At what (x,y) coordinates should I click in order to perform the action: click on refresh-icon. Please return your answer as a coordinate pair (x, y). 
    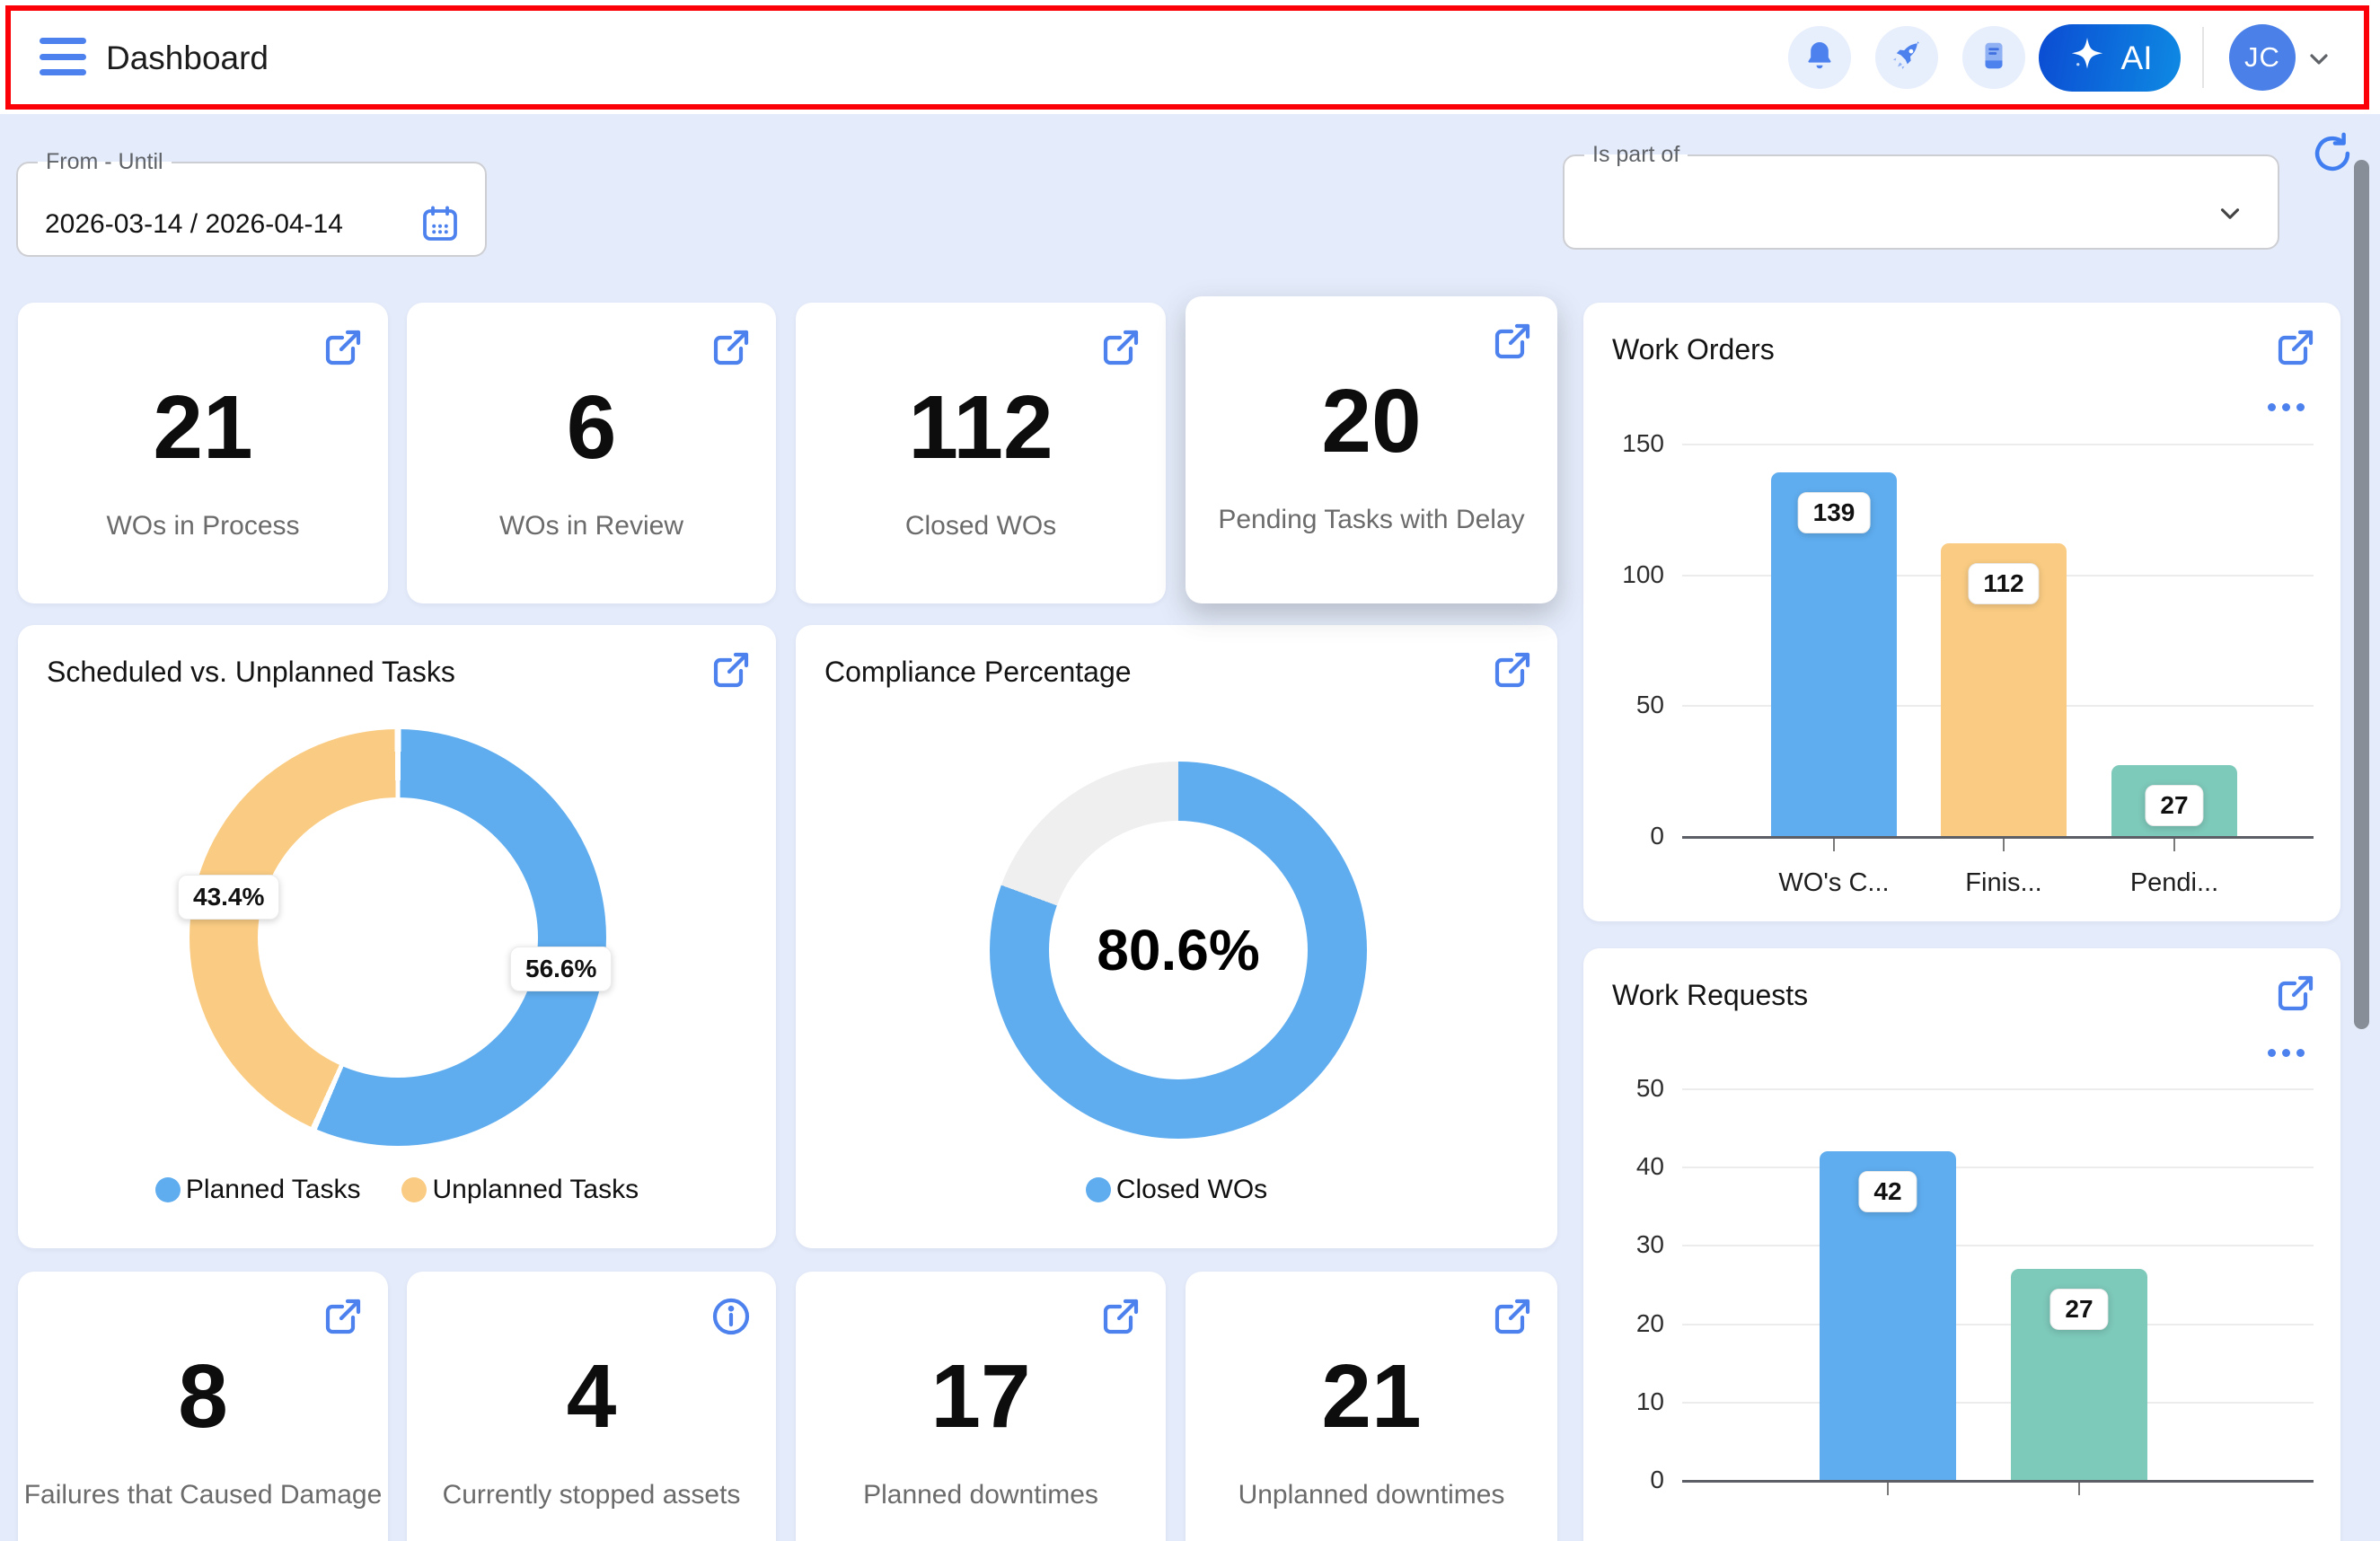
    Looking at the image, I should click on (2332, 154).